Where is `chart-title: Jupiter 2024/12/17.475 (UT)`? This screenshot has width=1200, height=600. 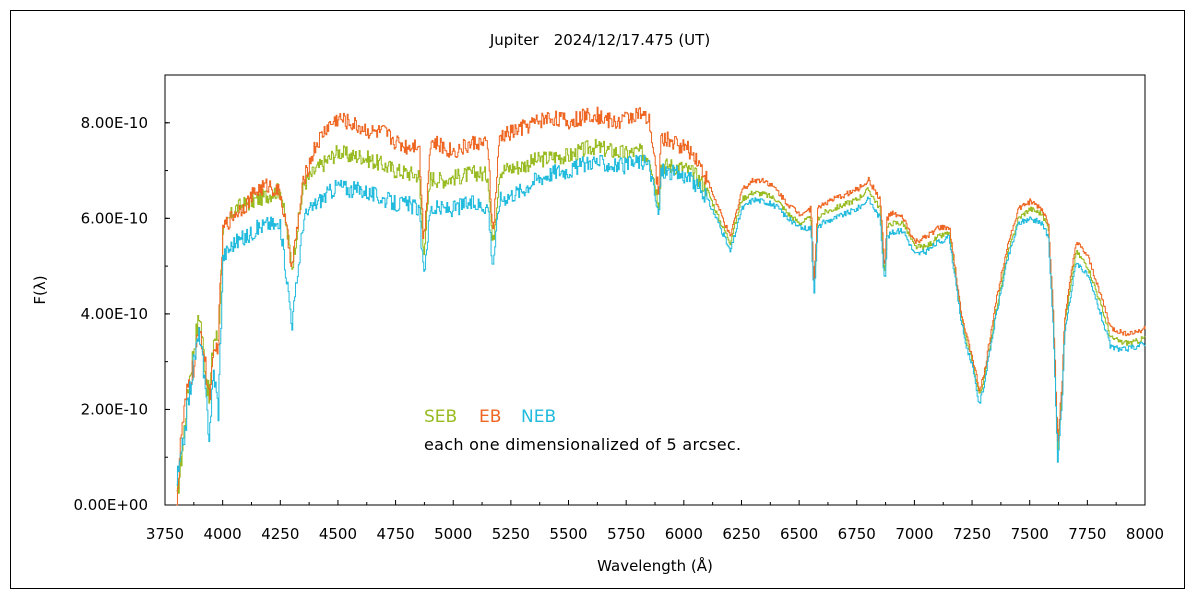
chart-title: Jupiter 2024/12/17.475 (UT) is located at coordinates (599, 40).